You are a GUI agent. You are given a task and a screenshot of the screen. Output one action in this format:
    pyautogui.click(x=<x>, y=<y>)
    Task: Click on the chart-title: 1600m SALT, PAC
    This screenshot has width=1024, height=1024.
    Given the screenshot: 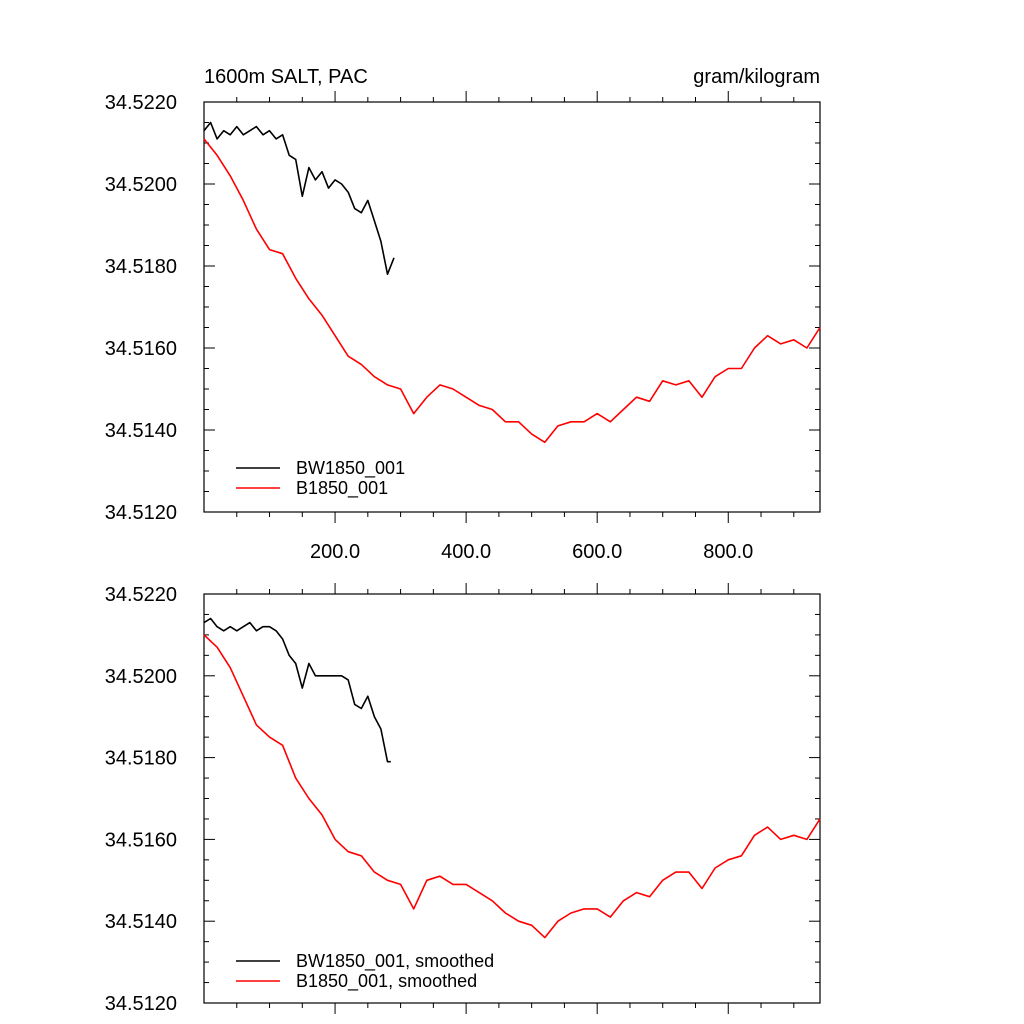 What is the action you would take?
    pyautogui.click(x=286, y=77)
    